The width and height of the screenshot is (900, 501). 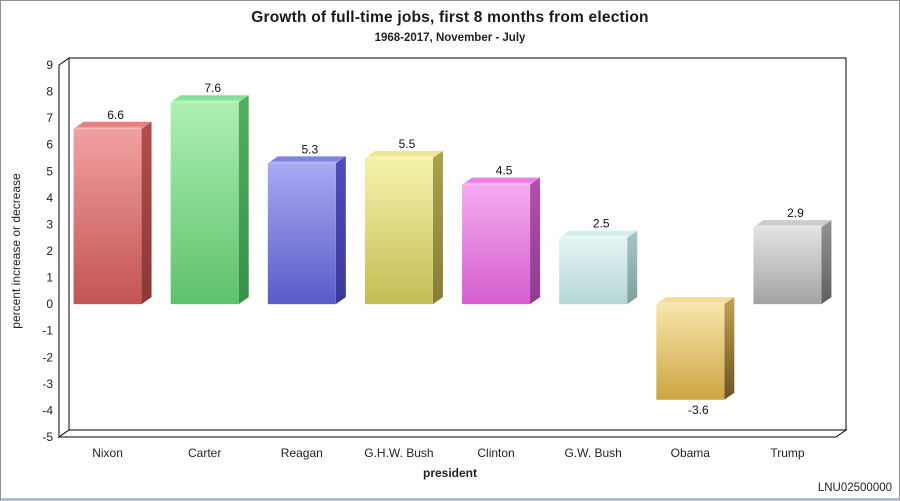 What do you see at coordinates (49, 278) in the screenshot?
I see `y-tick-label: 1` at bounding box center [49, 278].